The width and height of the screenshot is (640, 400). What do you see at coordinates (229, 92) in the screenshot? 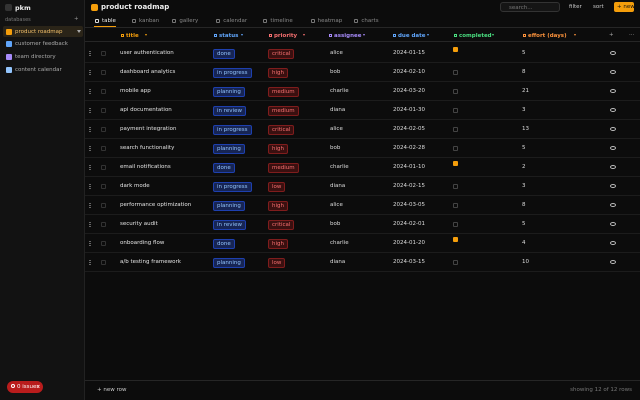
I see `status-pill: planning` at bounding box center [229, 92].